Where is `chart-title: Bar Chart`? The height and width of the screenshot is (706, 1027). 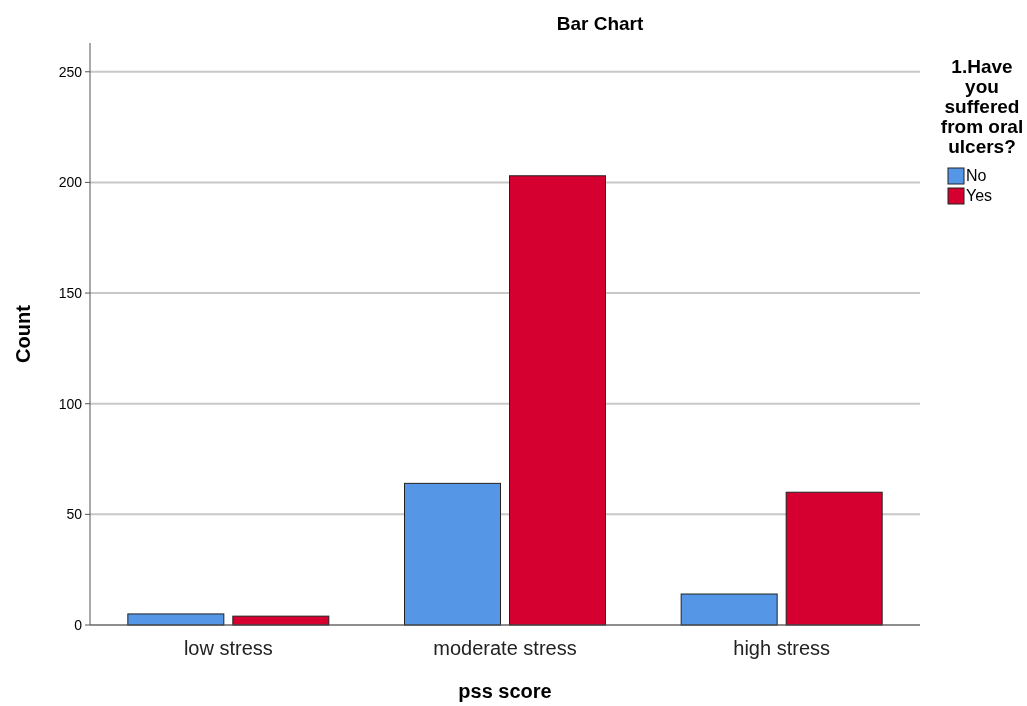
chart-title: Bar Chart is located at coordinates (600, 23).